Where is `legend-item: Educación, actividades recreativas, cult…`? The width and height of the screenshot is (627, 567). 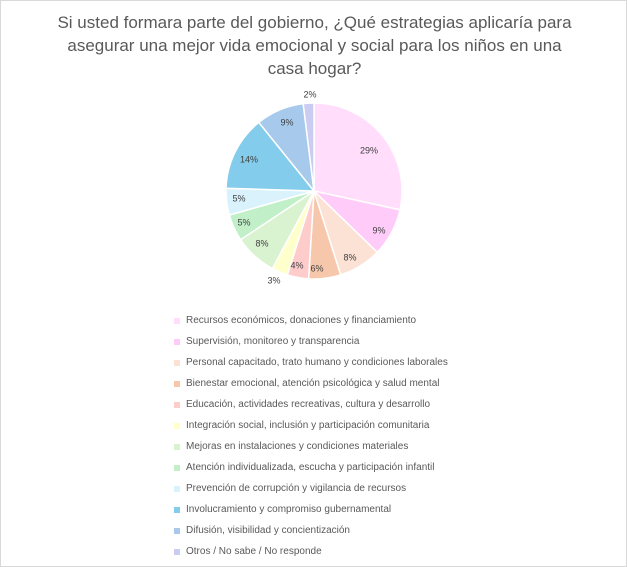 legend-item: Educación, actividades recreativas, cult… is located at coordinates (311, 404).